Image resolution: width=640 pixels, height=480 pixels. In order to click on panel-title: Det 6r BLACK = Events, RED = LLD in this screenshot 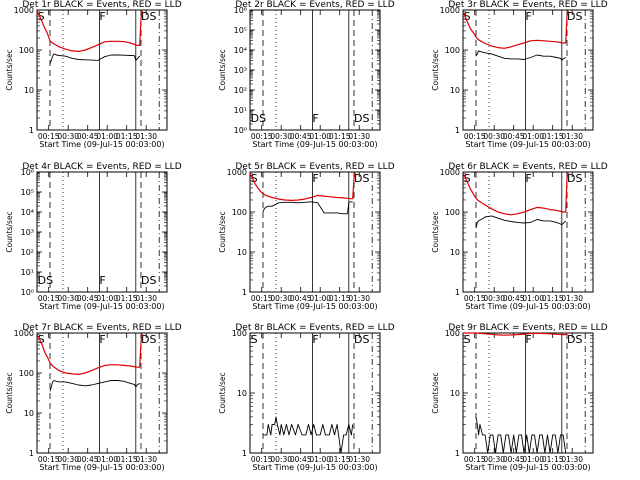, I will do `click(527, 167)`.